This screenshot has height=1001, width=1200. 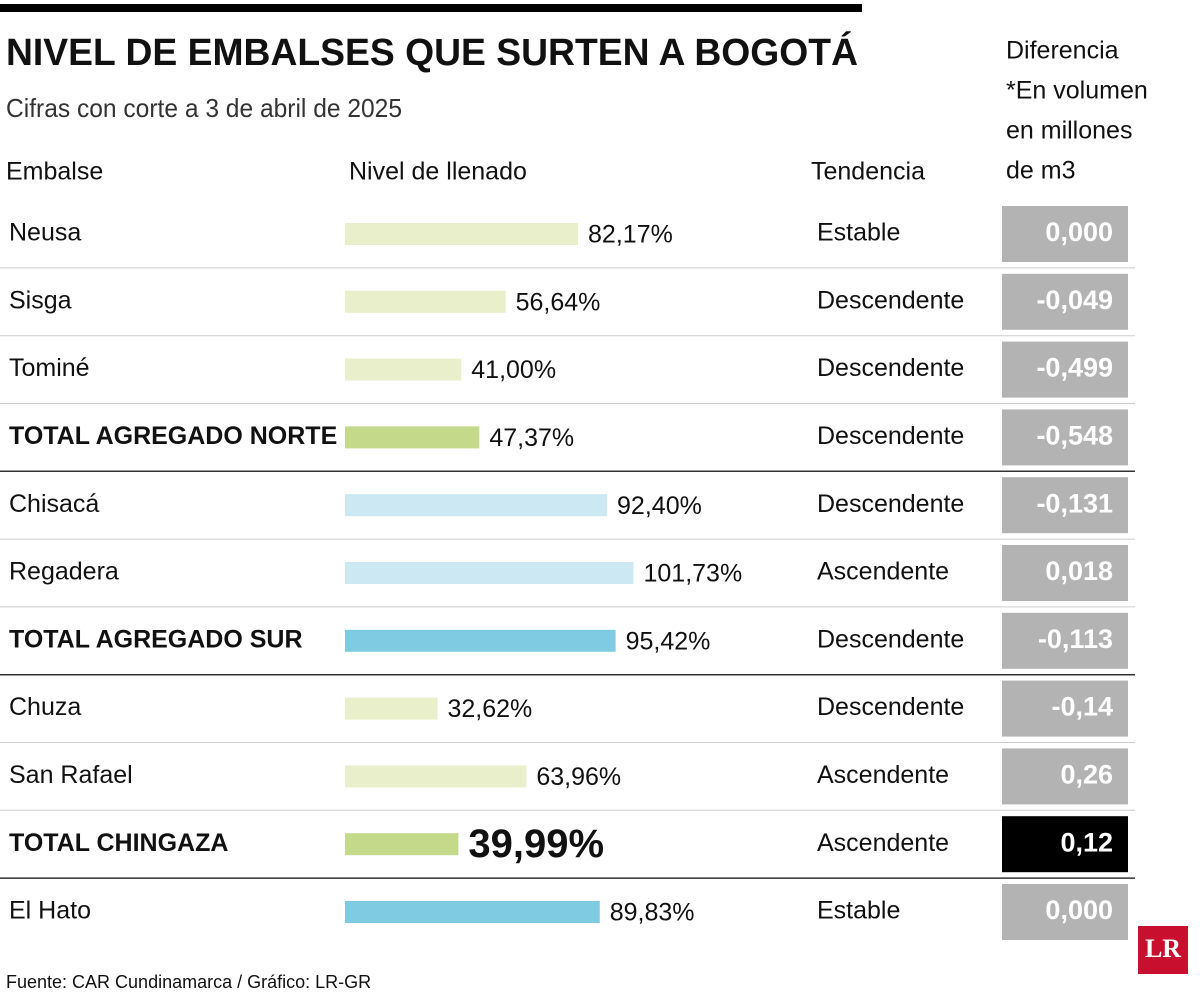 What do you see at coordinates (173, 436) in the screenshot?
I see `row-label: TOTAL AGREGADO NORTE` at bounding box center [173, 436].